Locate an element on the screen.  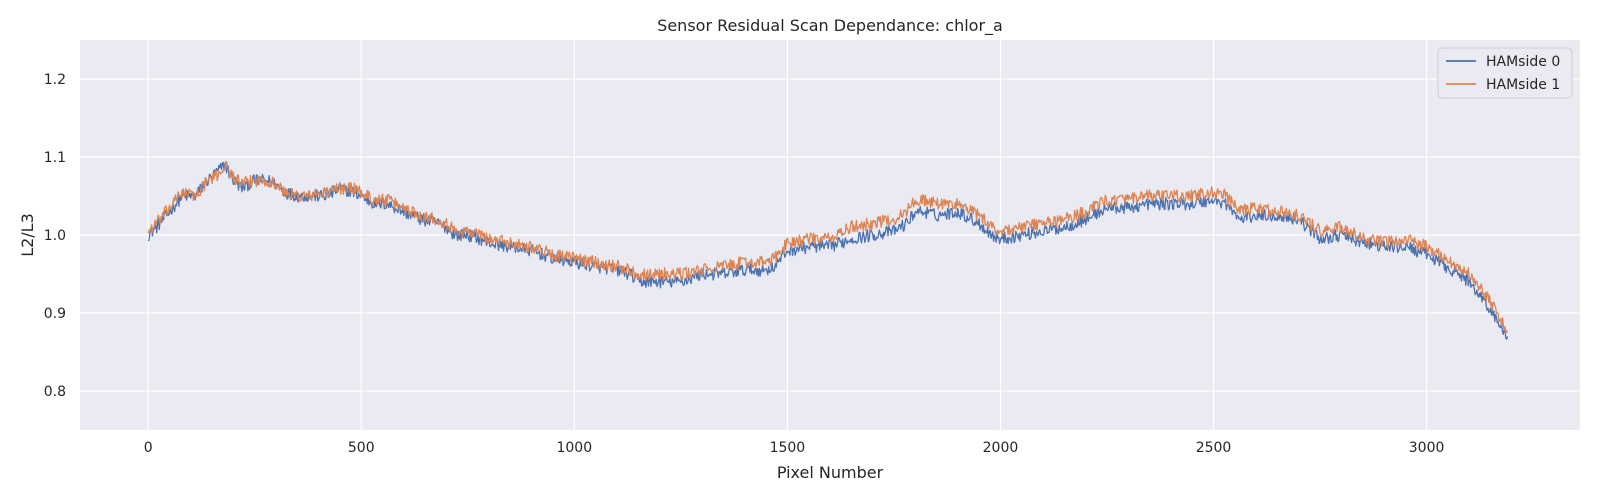
x-tick-label: 1500 is located at coordinates (788, 448).